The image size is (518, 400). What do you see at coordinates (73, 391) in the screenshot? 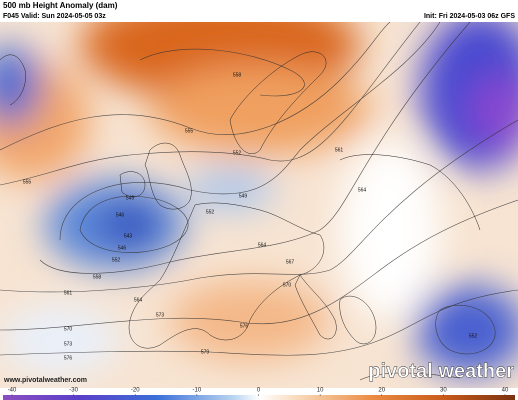
I see `colorbar-tick-label: -30` at bounding box center [73, 391].